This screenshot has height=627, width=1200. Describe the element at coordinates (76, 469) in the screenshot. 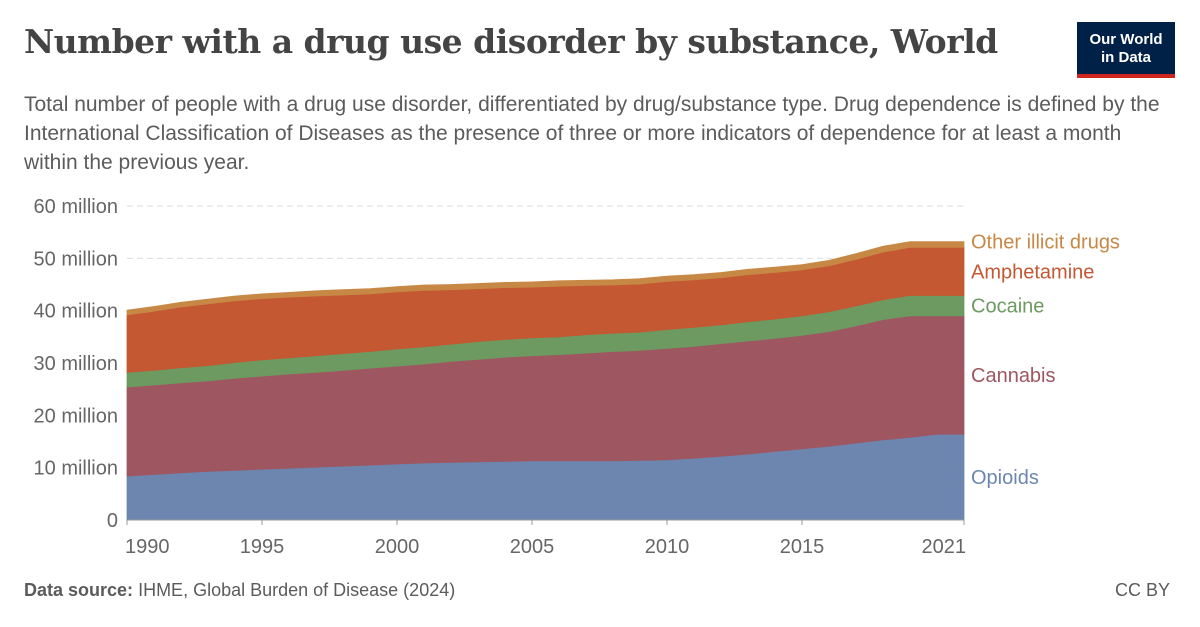

I see `y-tick-label: 10 million` at that location.